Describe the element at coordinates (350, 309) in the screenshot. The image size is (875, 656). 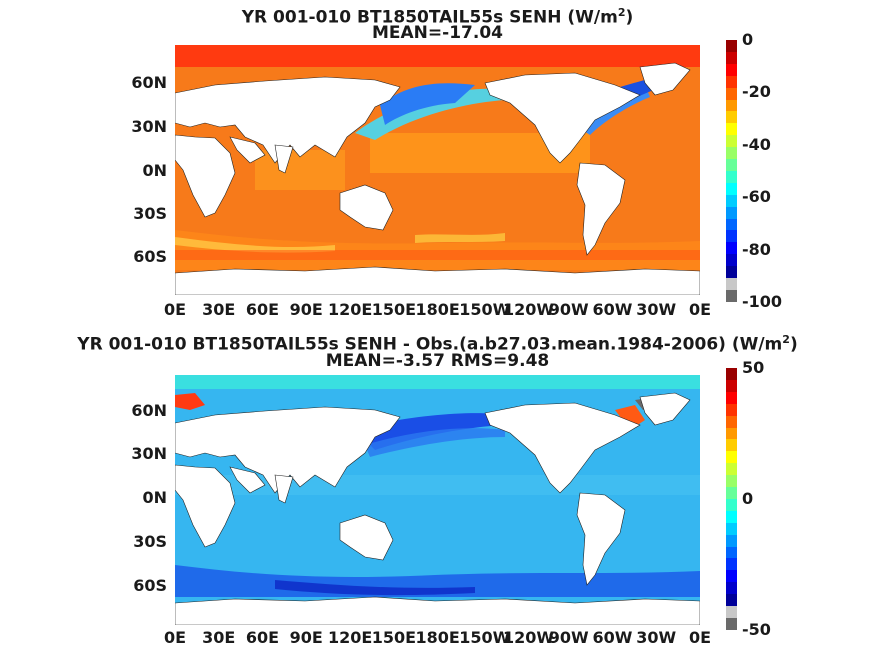
I see `chart-1-x-tick-label: 120E` at that location.